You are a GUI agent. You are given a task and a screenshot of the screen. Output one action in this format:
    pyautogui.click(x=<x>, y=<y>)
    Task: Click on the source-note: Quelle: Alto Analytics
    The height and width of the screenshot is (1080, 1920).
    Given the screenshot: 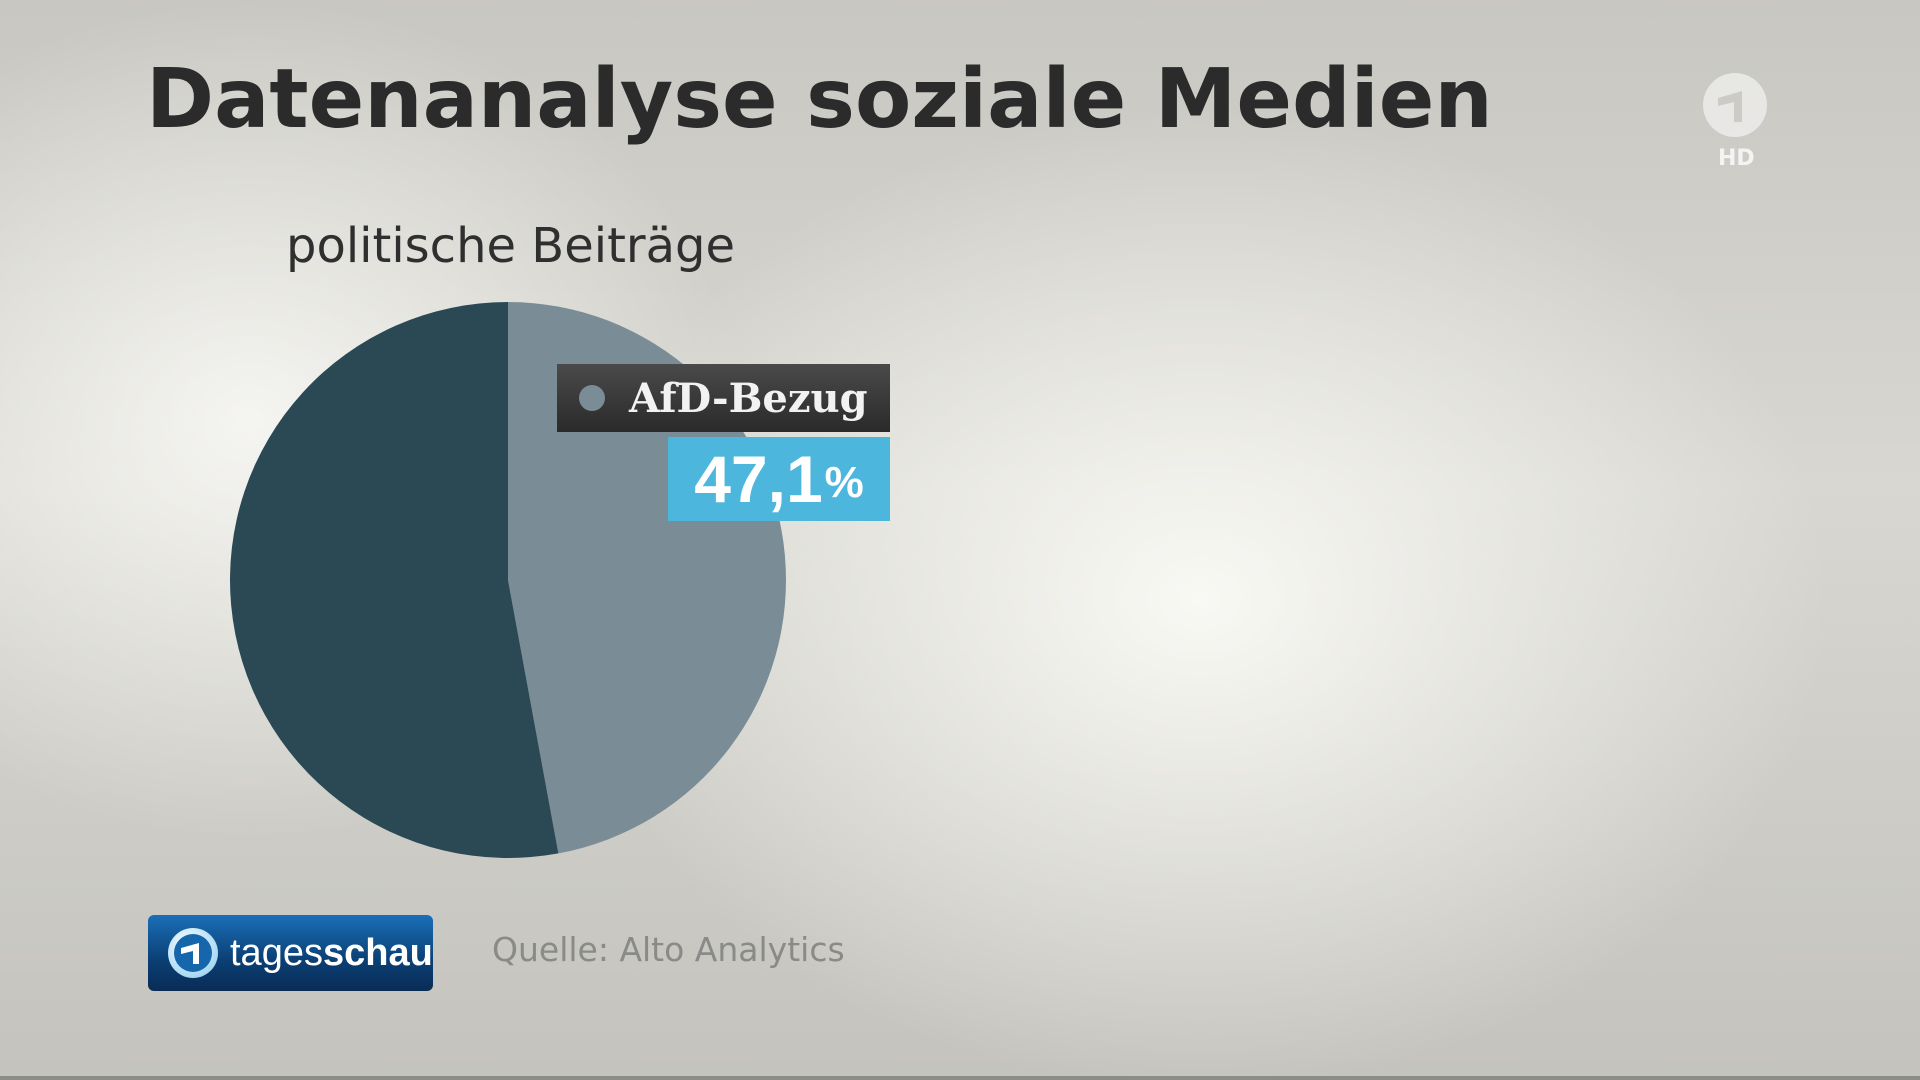 What is the action you would take?
    pyautogui.click(x=668, y=949)
    